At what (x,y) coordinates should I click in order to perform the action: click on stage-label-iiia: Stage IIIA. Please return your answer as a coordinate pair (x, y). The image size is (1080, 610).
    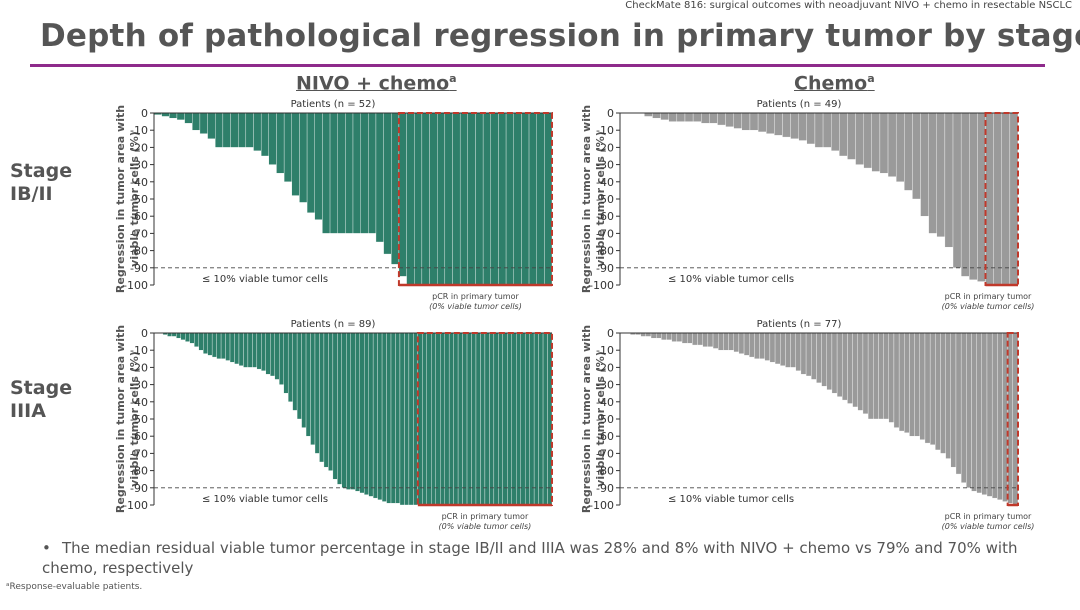
    Looking at the image, I should click on (41, 400).